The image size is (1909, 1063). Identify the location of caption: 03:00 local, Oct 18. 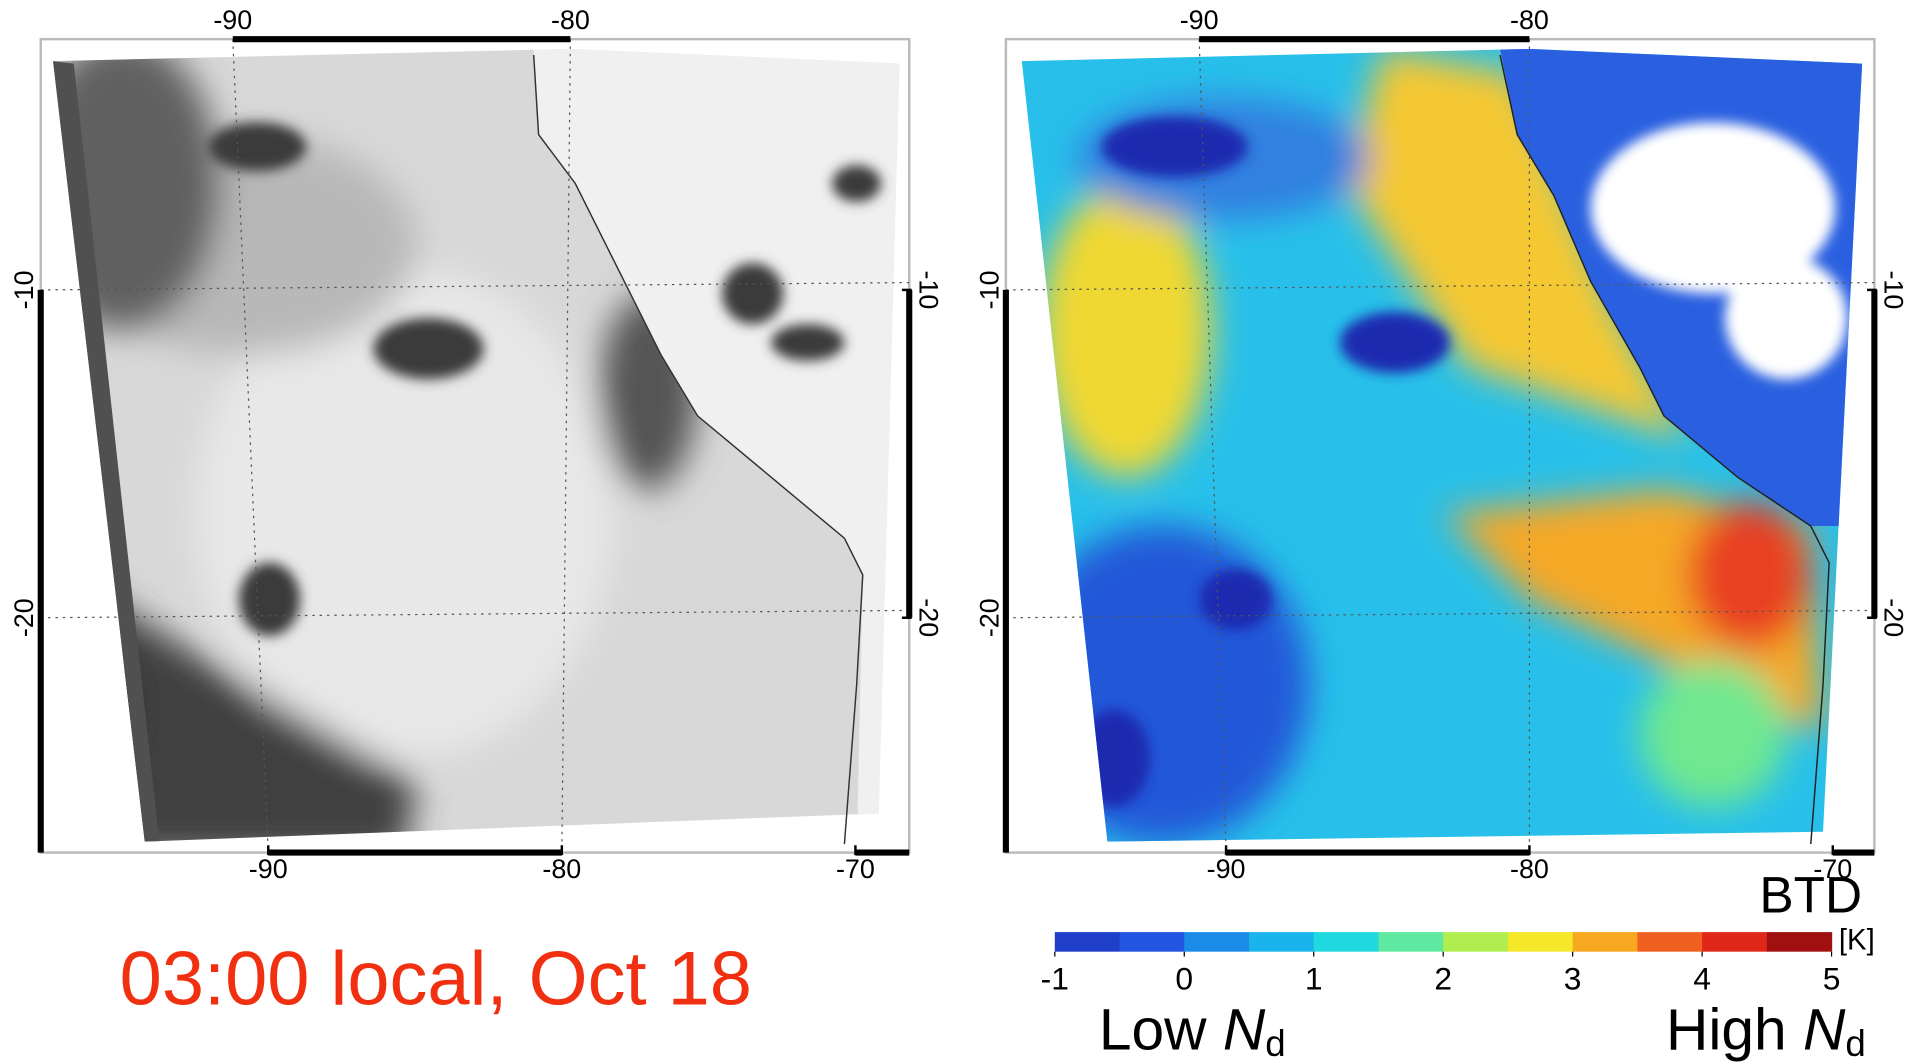
(436, 979).